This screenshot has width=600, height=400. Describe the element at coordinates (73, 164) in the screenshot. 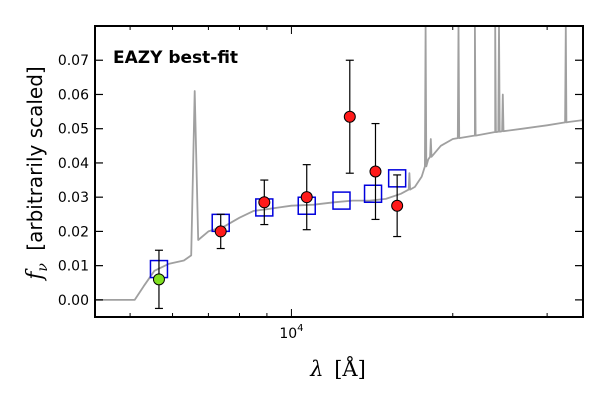

I see `y-tick-label-4: 0.04` at that location.